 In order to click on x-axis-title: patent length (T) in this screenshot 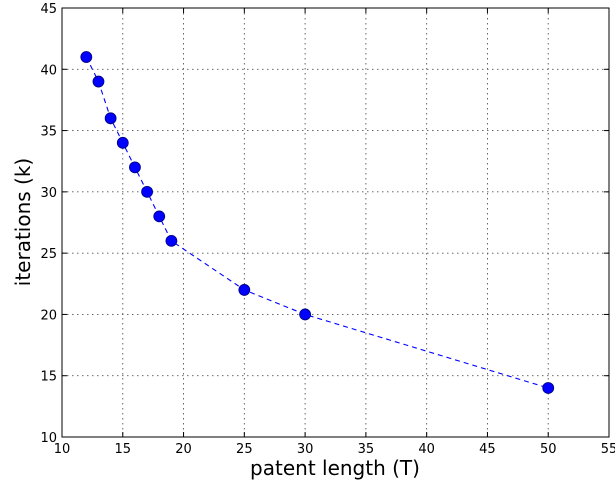, I will do `click(335, 468)`.